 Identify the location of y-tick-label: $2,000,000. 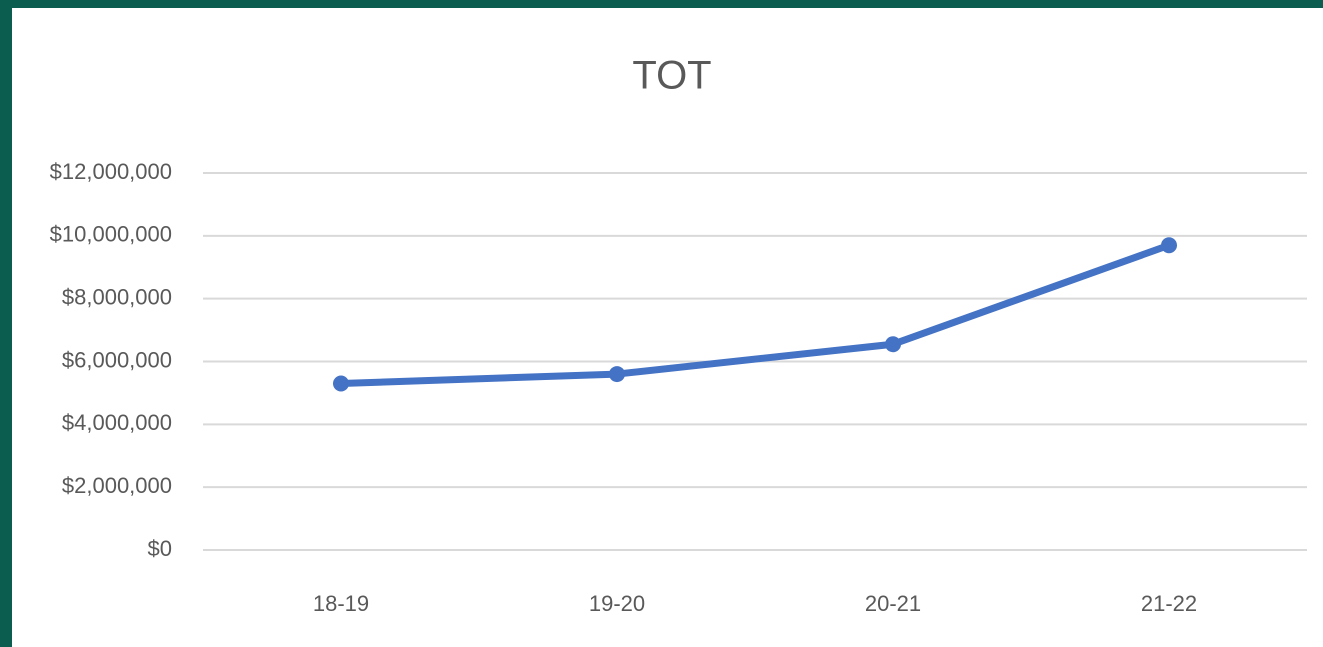
(117, 485).